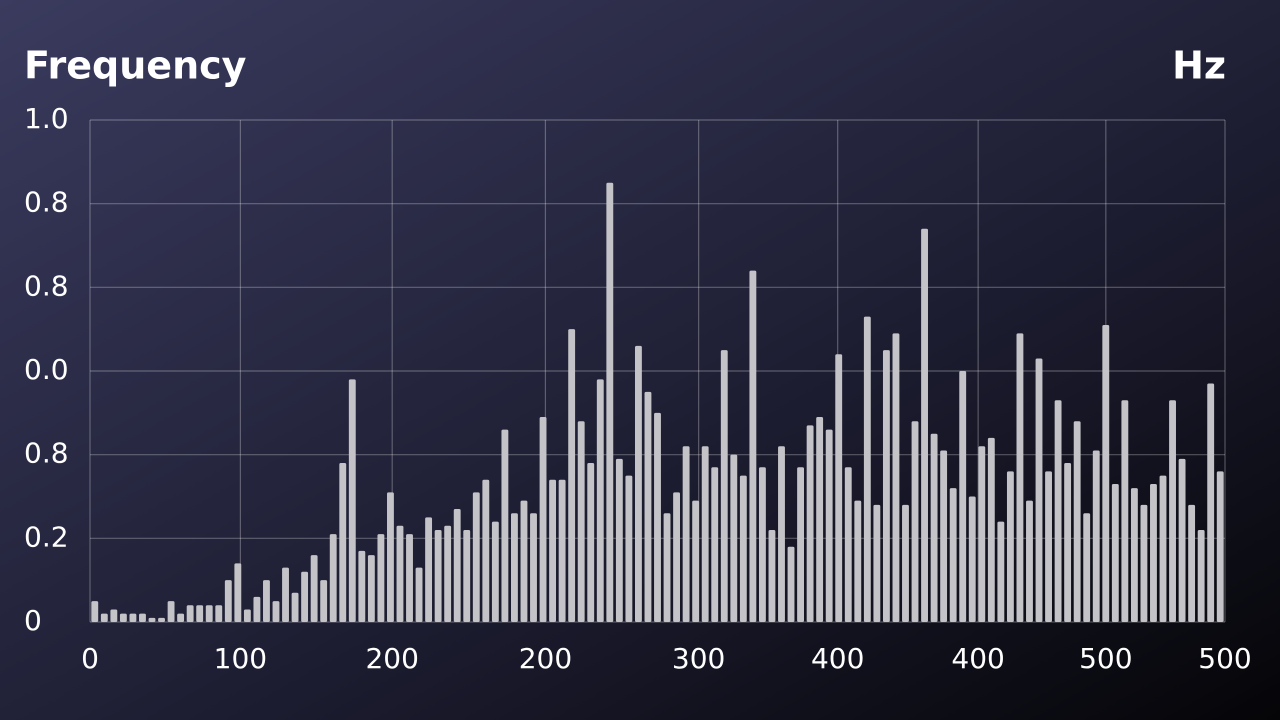 This screenshot has height=720, width=1280. I want to click on unit-label: Hz, so click(1199, 66).